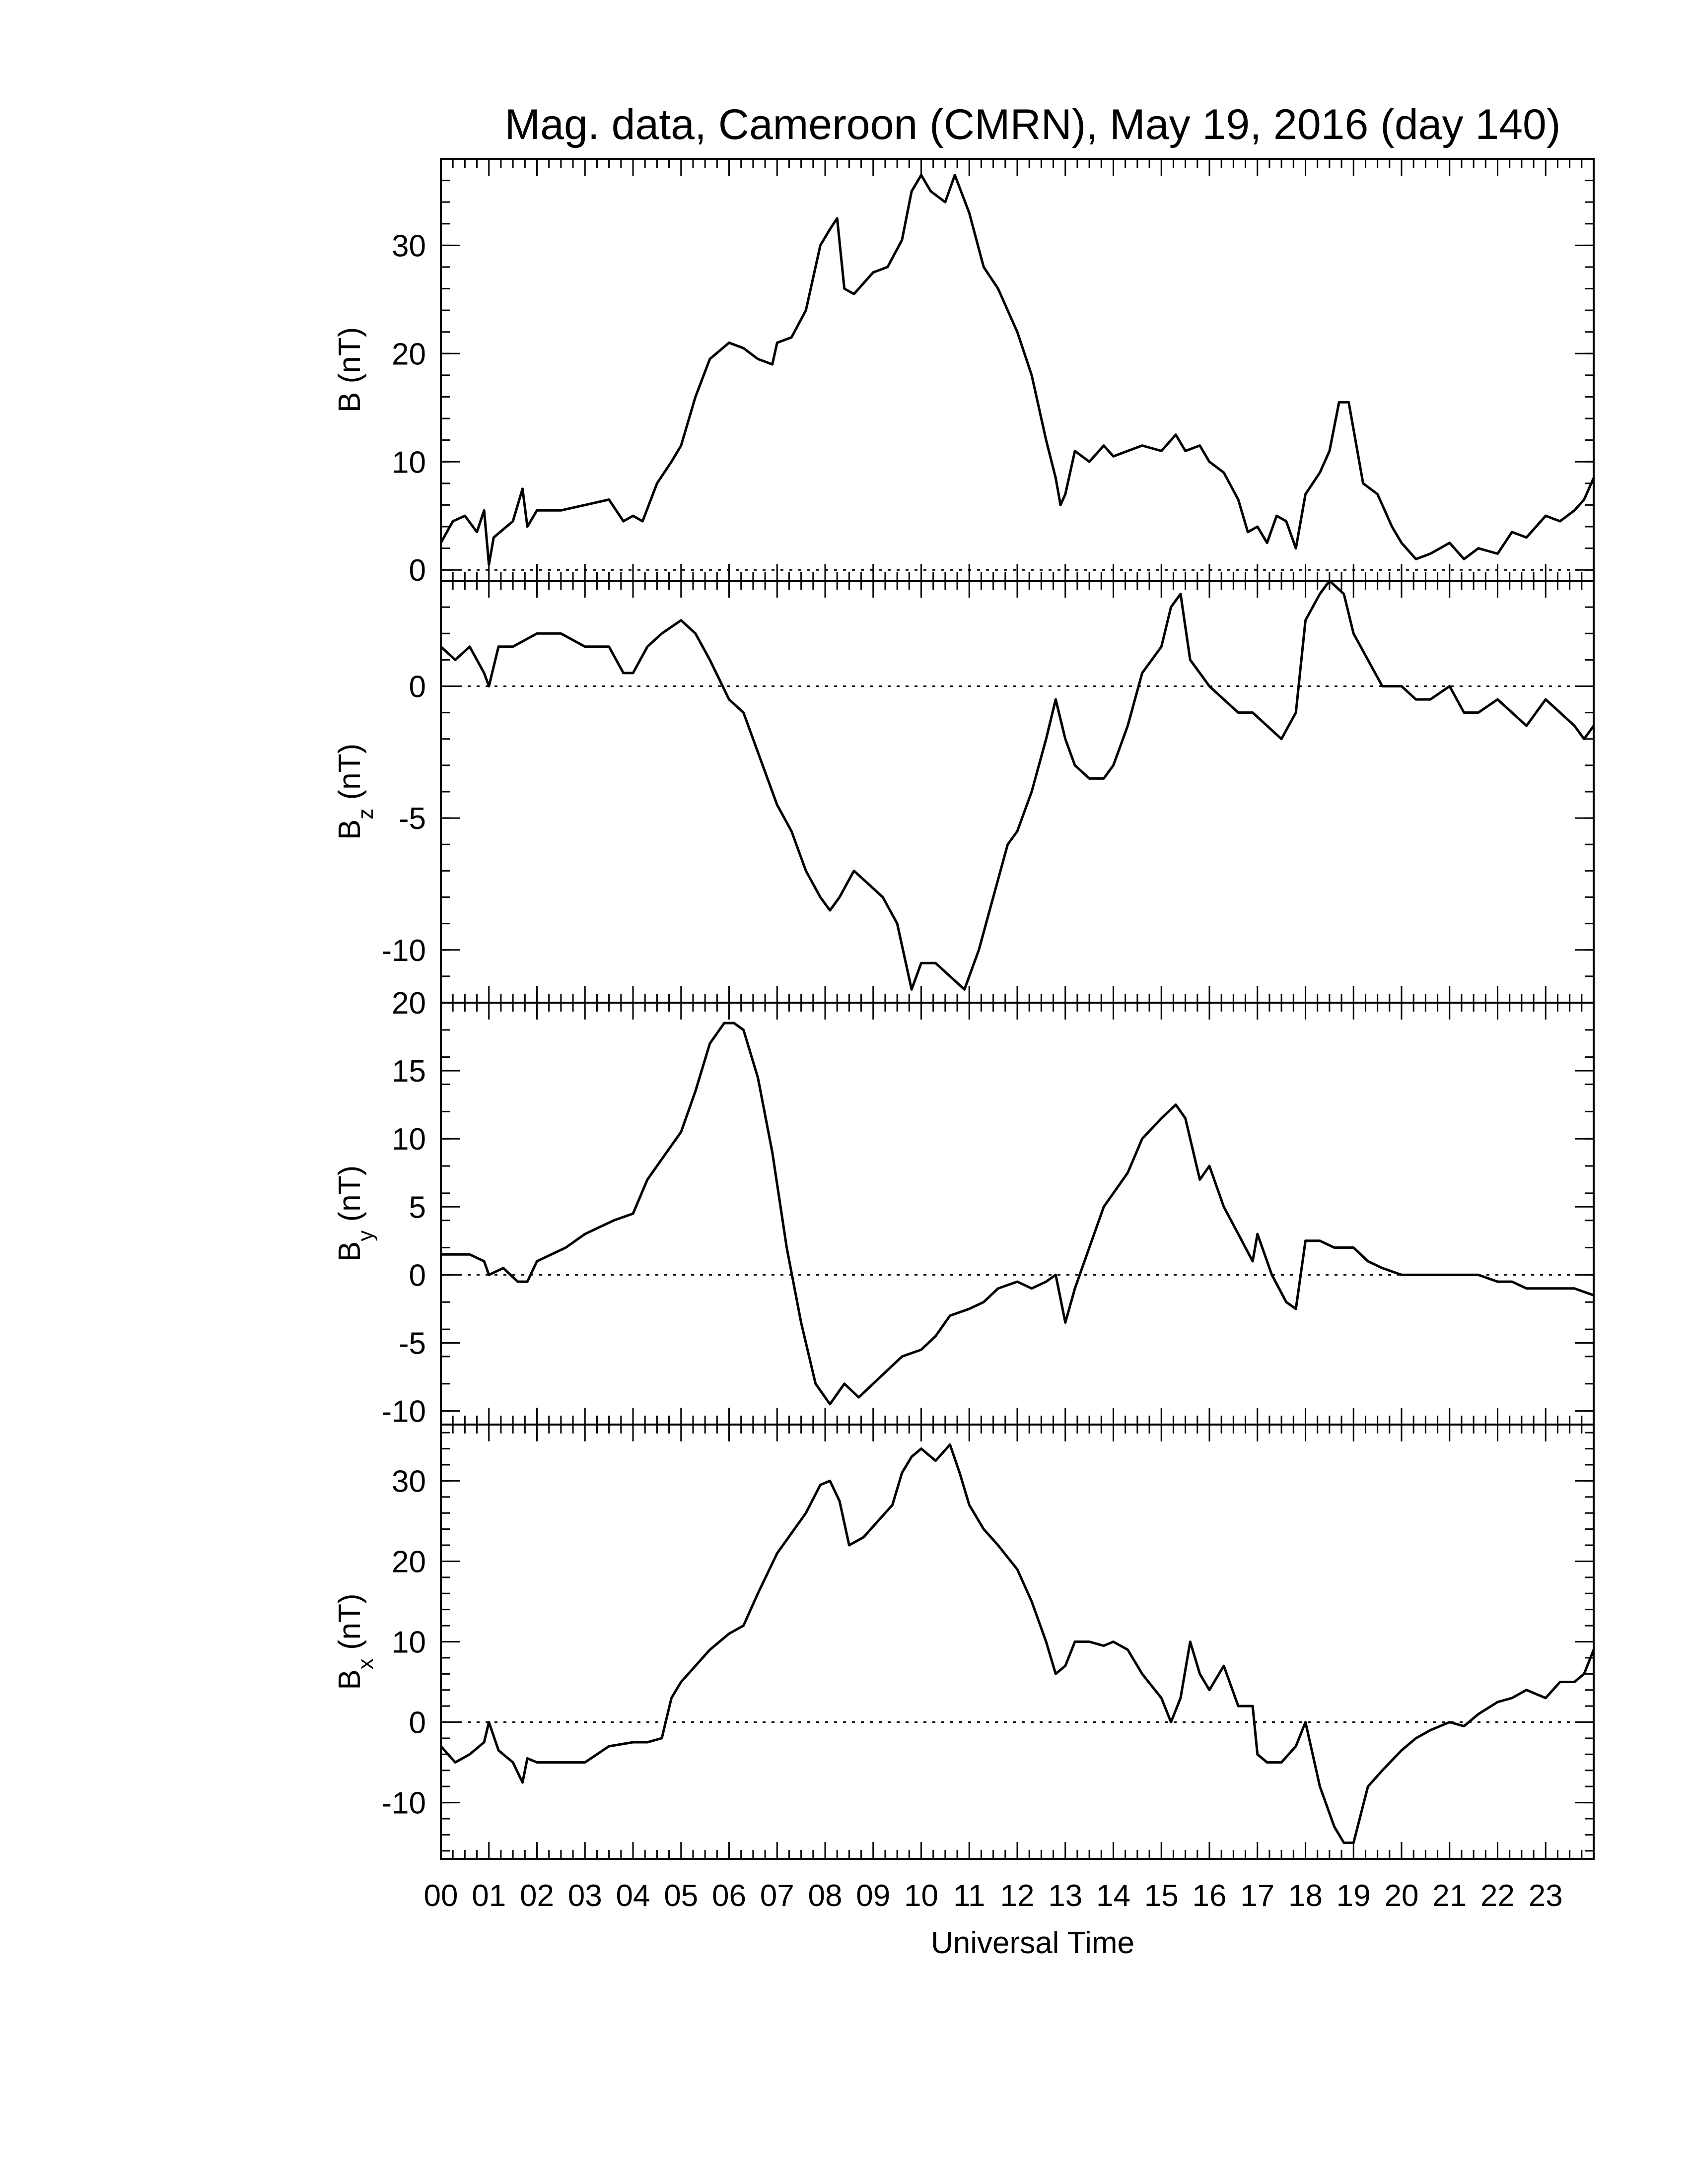  I want to click on panel-frame-bx, so click(1017, 1642).